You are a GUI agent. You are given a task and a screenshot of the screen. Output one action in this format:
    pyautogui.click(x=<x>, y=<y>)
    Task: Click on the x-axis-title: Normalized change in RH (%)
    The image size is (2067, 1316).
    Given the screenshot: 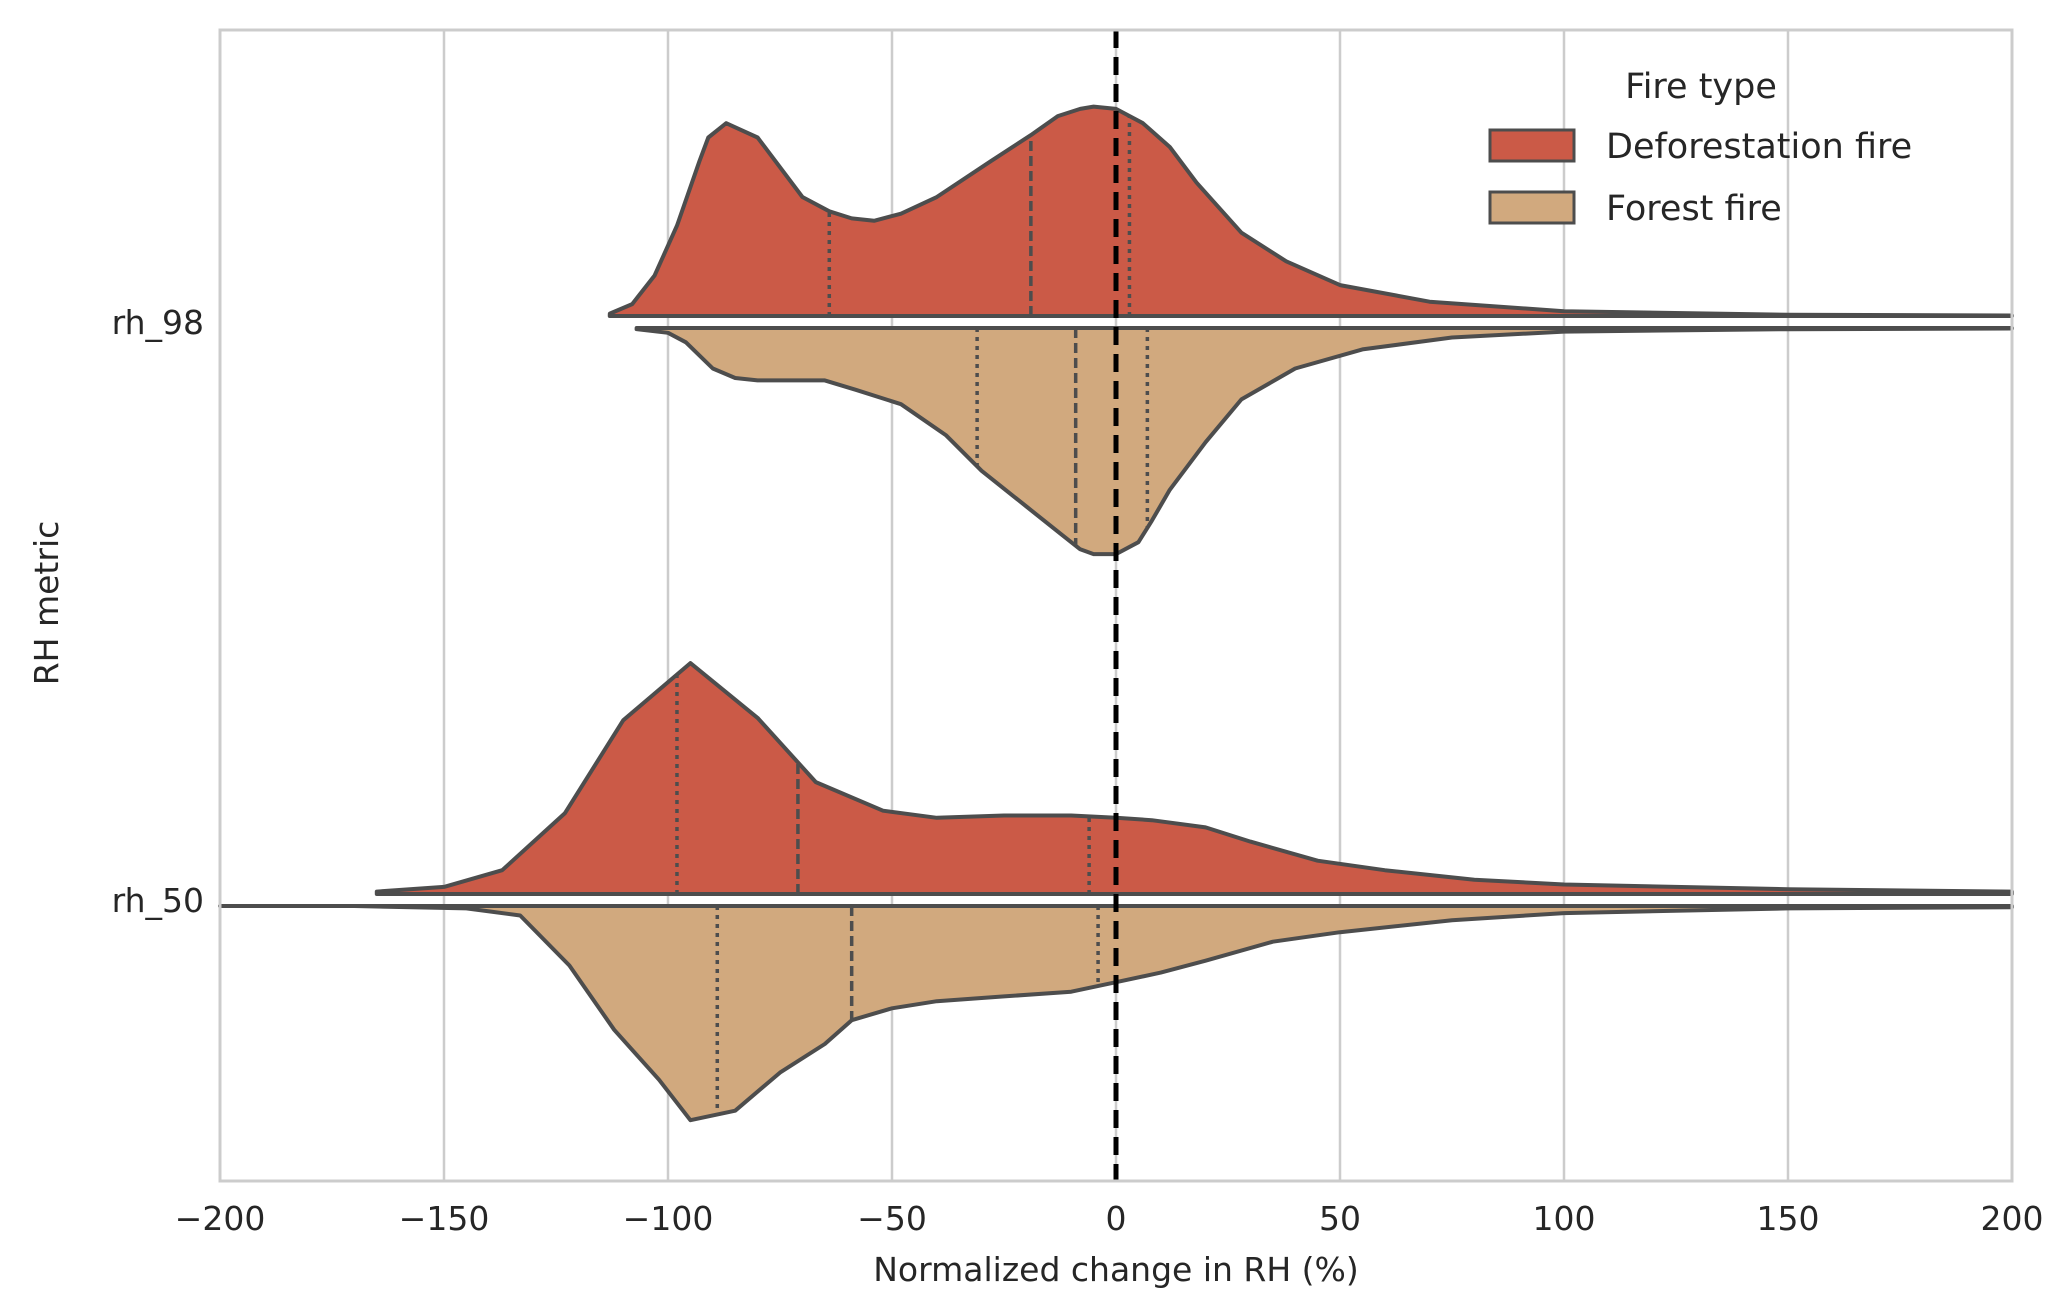 What is the action you would take?
    pyautogui.click(x=1115, y=1269)
    